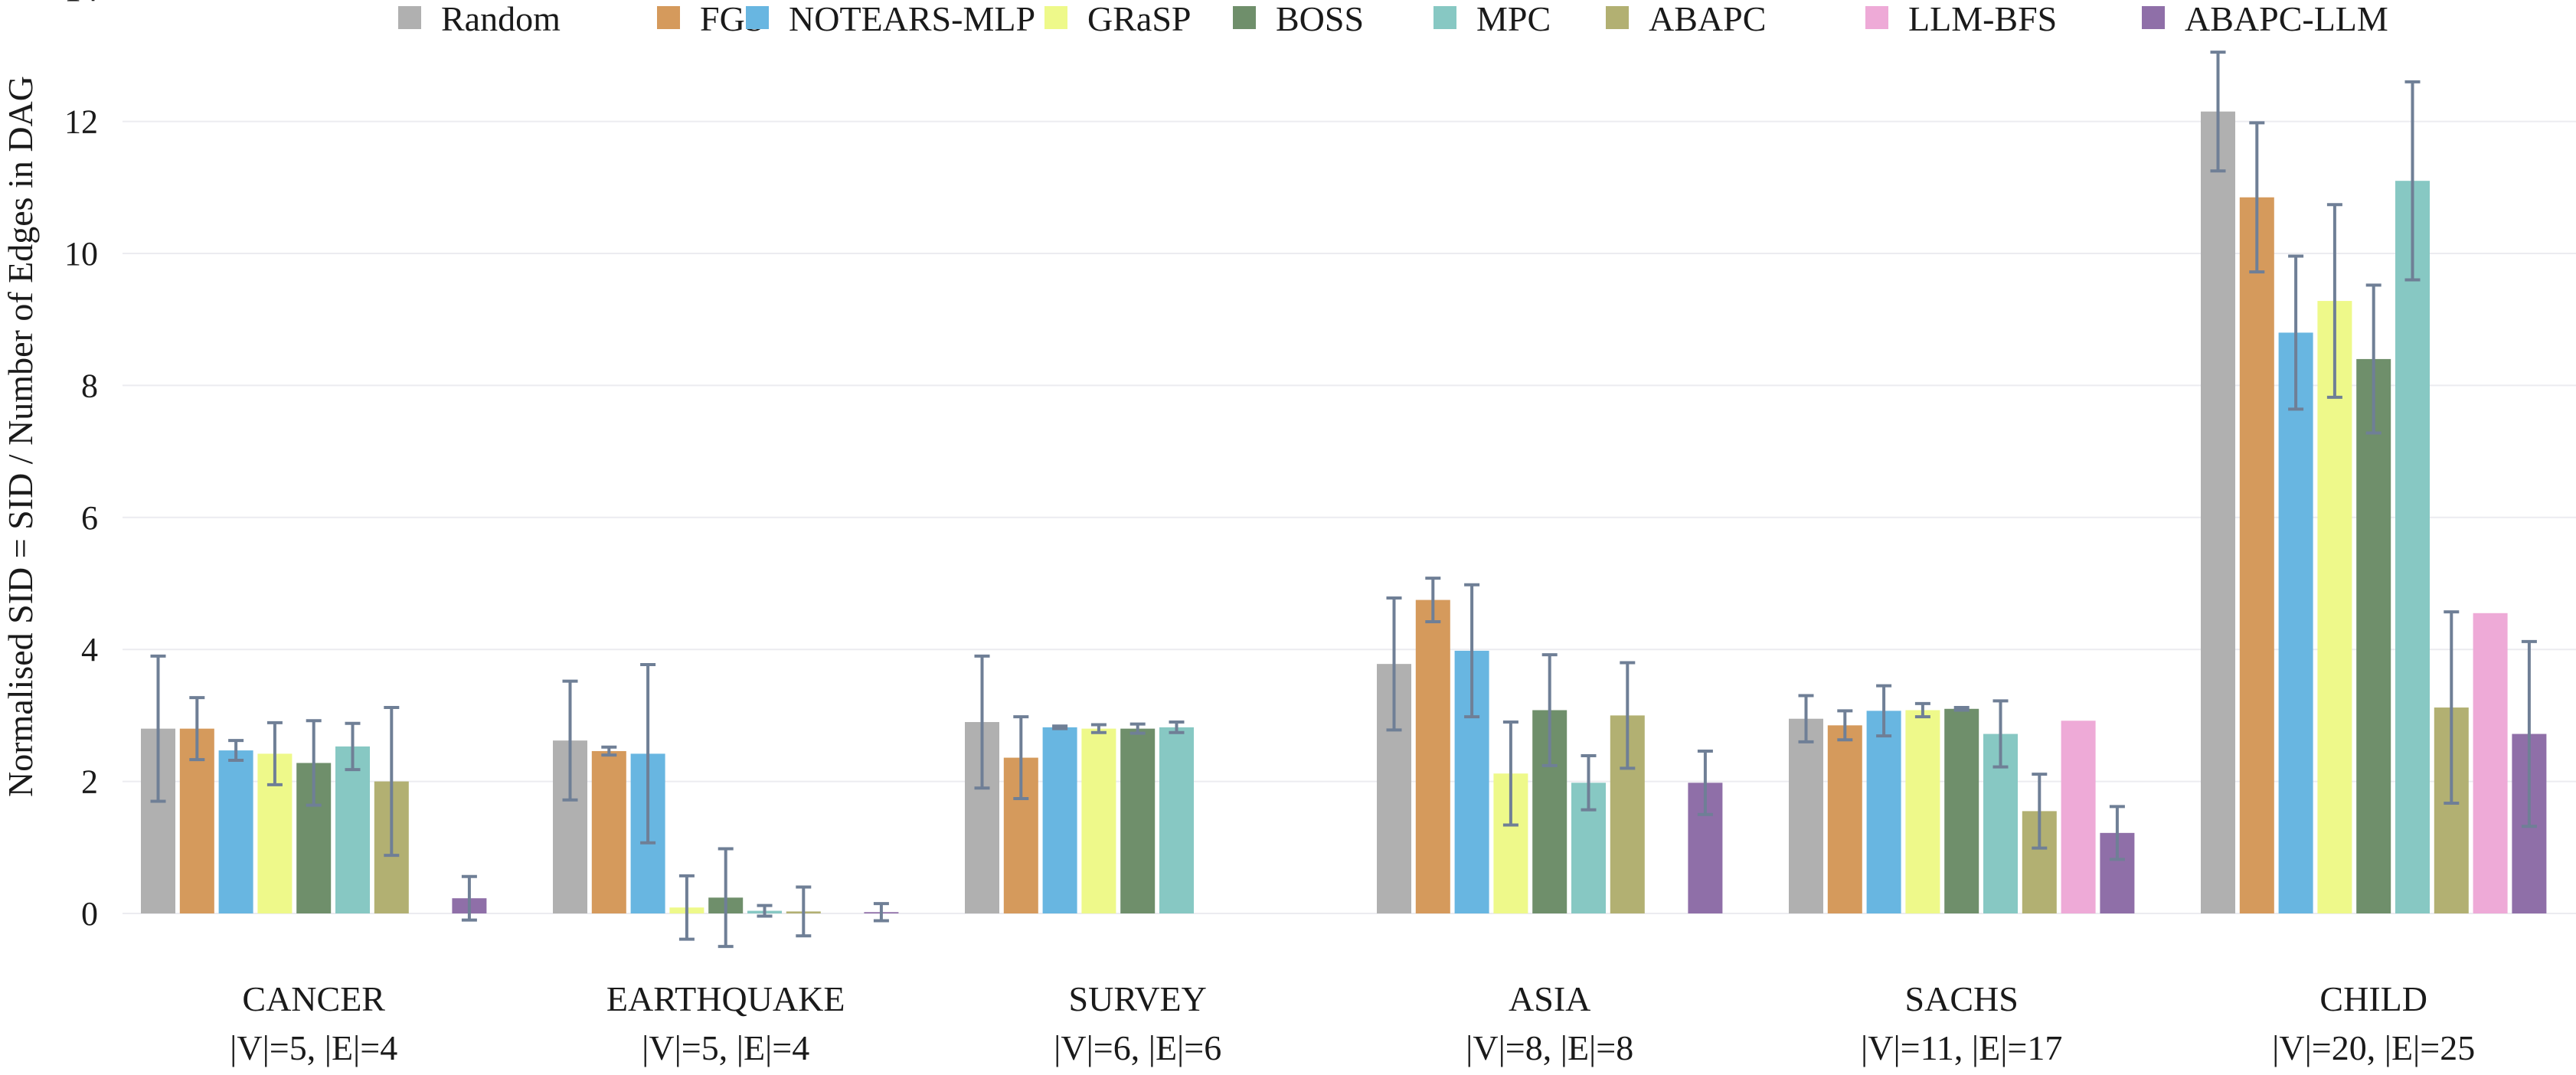 This screenshot has height=1075, width=2576. I want to click on category-sublabel: |V|=6, |E|=6, so click(1137, 1047).